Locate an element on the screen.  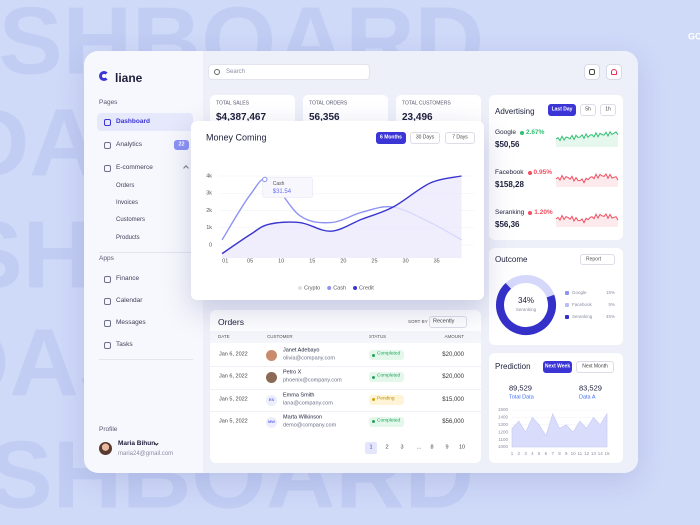
x-tick-label: 1 is located at coordinates (512, 453).